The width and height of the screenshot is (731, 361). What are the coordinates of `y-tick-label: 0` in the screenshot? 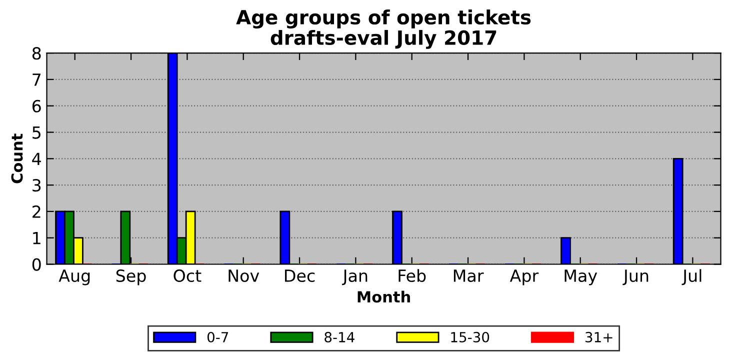 It's located at (36, 264).